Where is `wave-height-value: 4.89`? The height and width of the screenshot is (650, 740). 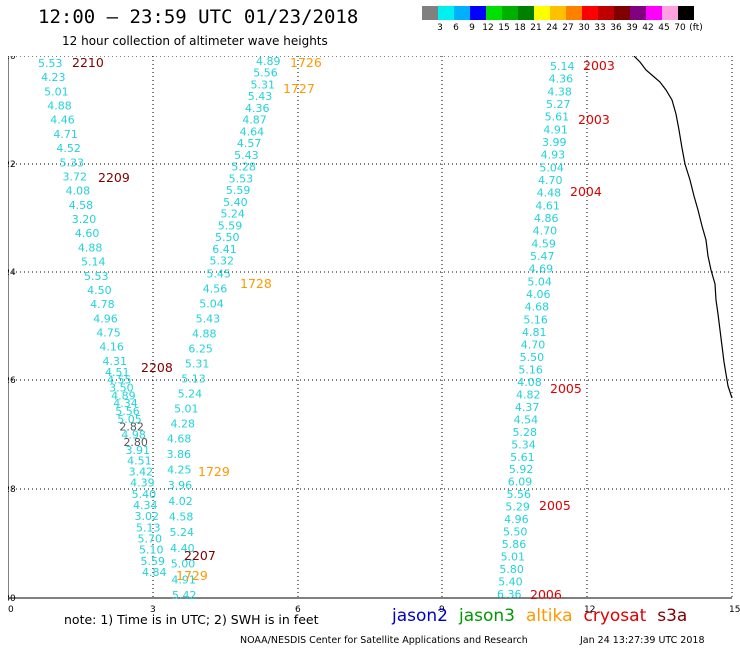 wave-height-value: 4.89 is located at coordinates (123, 395).